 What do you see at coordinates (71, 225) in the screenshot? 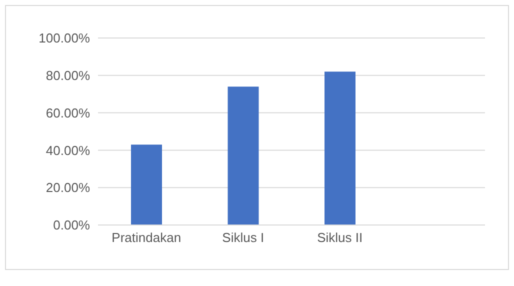
I see `y-tick-label: 0.00%` at bounding box center [71, 225].